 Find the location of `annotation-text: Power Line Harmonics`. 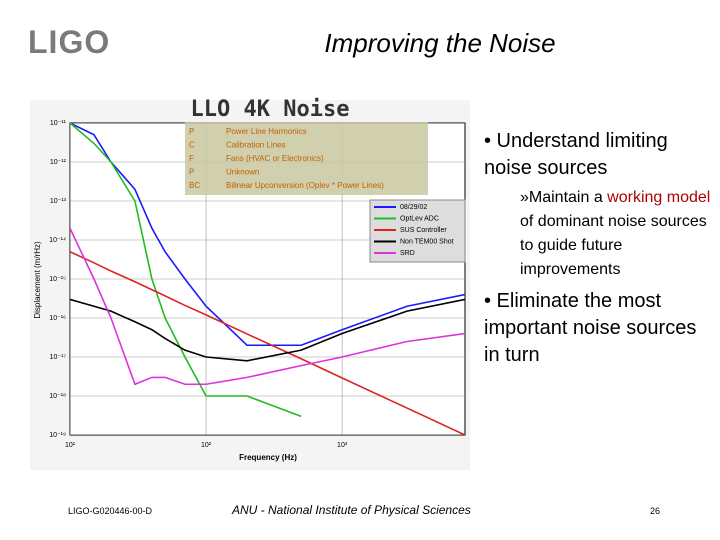

annotation-text: Power Line Harmonics is located at coordinates (266, 131).